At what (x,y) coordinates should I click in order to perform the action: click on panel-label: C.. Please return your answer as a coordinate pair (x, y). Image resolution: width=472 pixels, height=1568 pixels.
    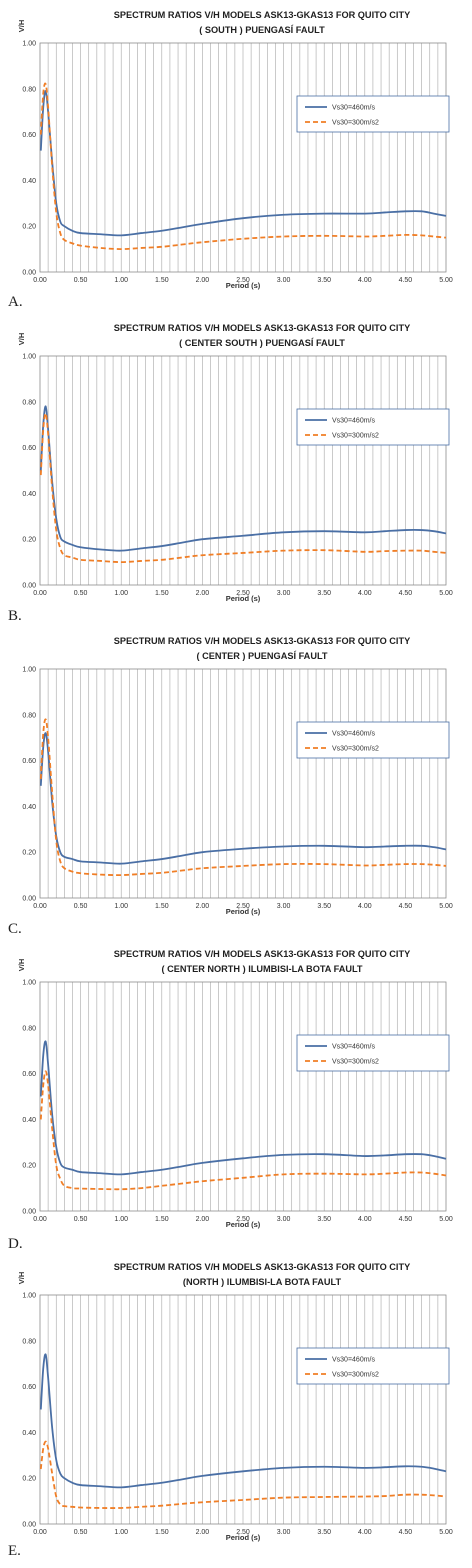
    Looking at the image, I should click on (15, 929).